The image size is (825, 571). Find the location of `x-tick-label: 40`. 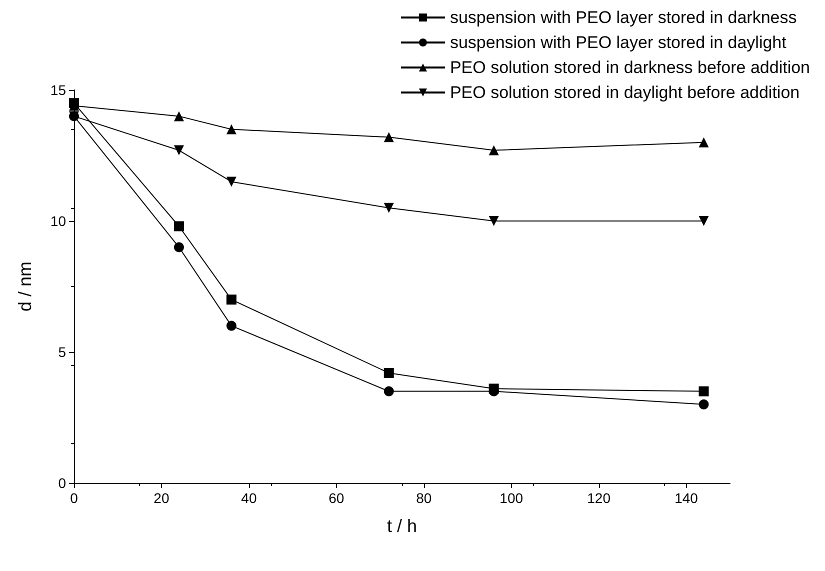

x-tick-label: 40 is located at coordinates (249, 498).